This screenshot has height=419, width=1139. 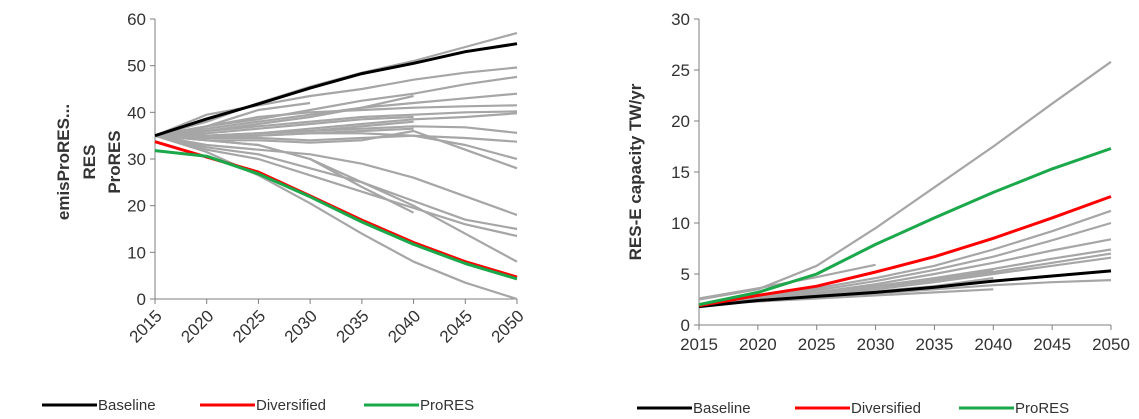 What do you see at coordinates (136, 19) in the screenshot?
I see `y-tick-label: 60` at bounding box center [136, 19].